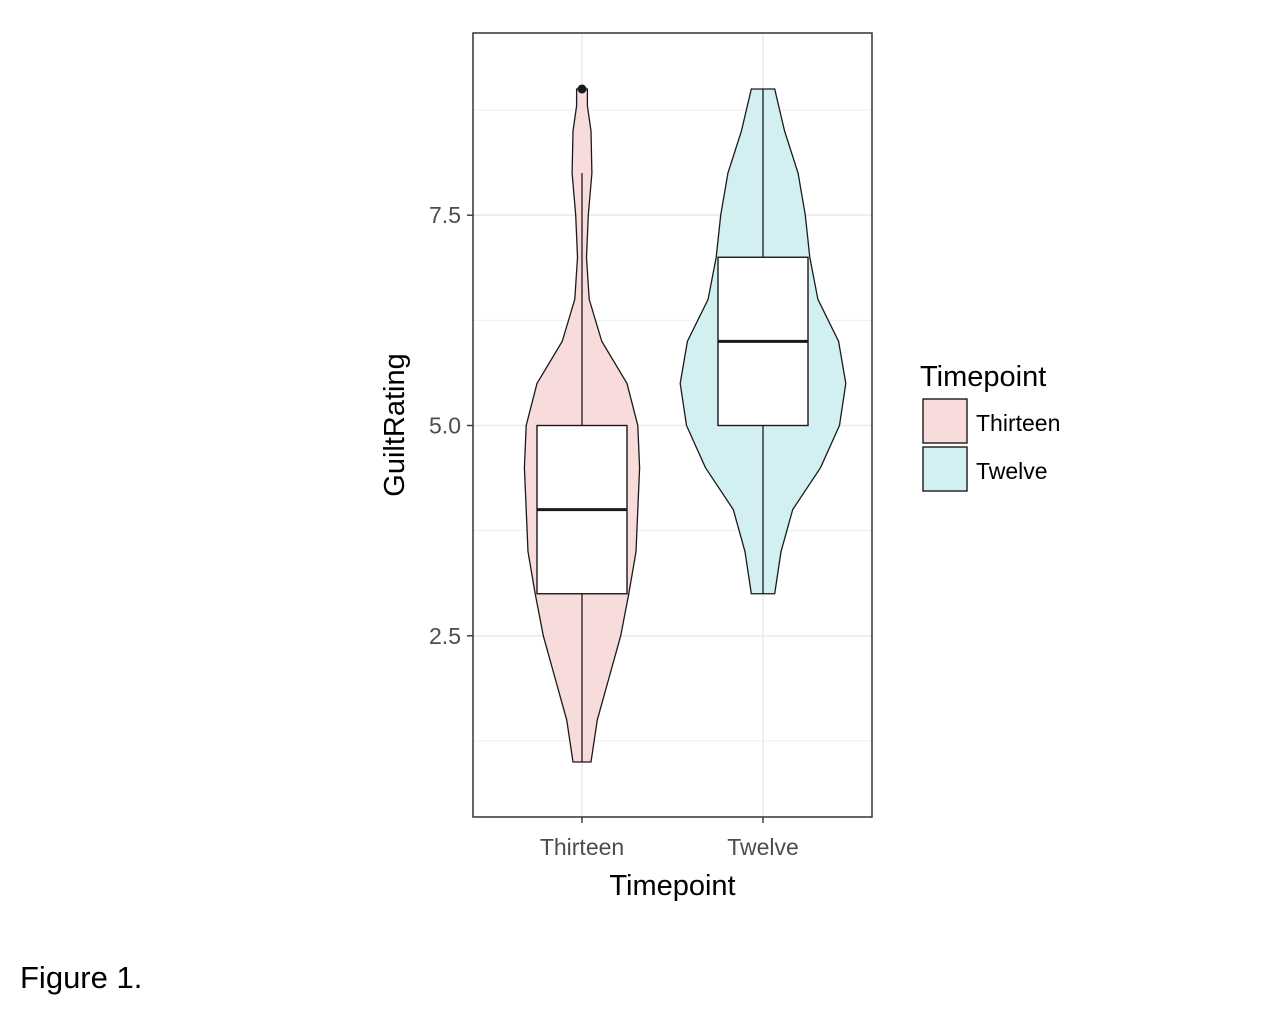 The image size is (1280, 1022). Describe the element at coordinates (945, 469) in the screenshot. I see `legend-key-twelve` at that location.